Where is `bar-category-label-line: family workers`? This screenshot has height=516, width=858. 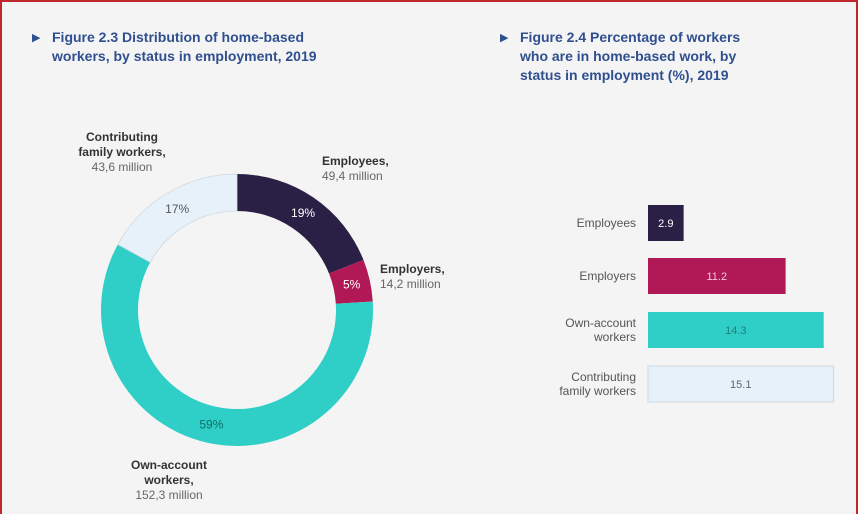
bar-category-label-line: family workers is located at coordinates (597, 391).